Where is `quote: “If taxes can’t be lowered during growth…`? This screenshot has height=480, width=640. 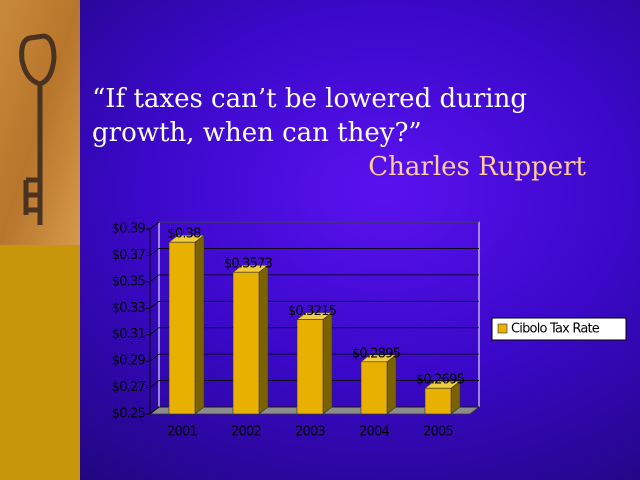
quote: “If taxes can’t be lowered during growth… is located at coordinates (309, 116).